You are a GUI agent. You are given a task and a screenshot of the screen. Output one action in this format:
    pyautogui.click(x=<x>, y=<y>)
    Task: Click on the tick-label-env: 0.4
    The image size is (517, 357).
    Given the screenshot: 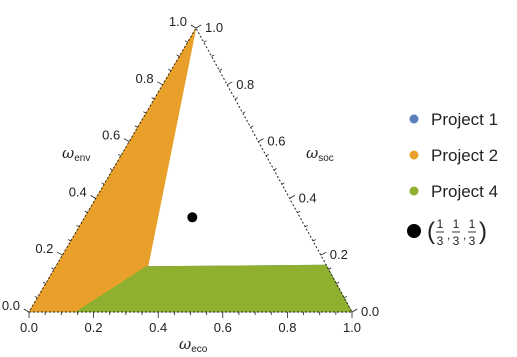 What is the action you would take?
    pyautogui.click(x=78, y=191)
    